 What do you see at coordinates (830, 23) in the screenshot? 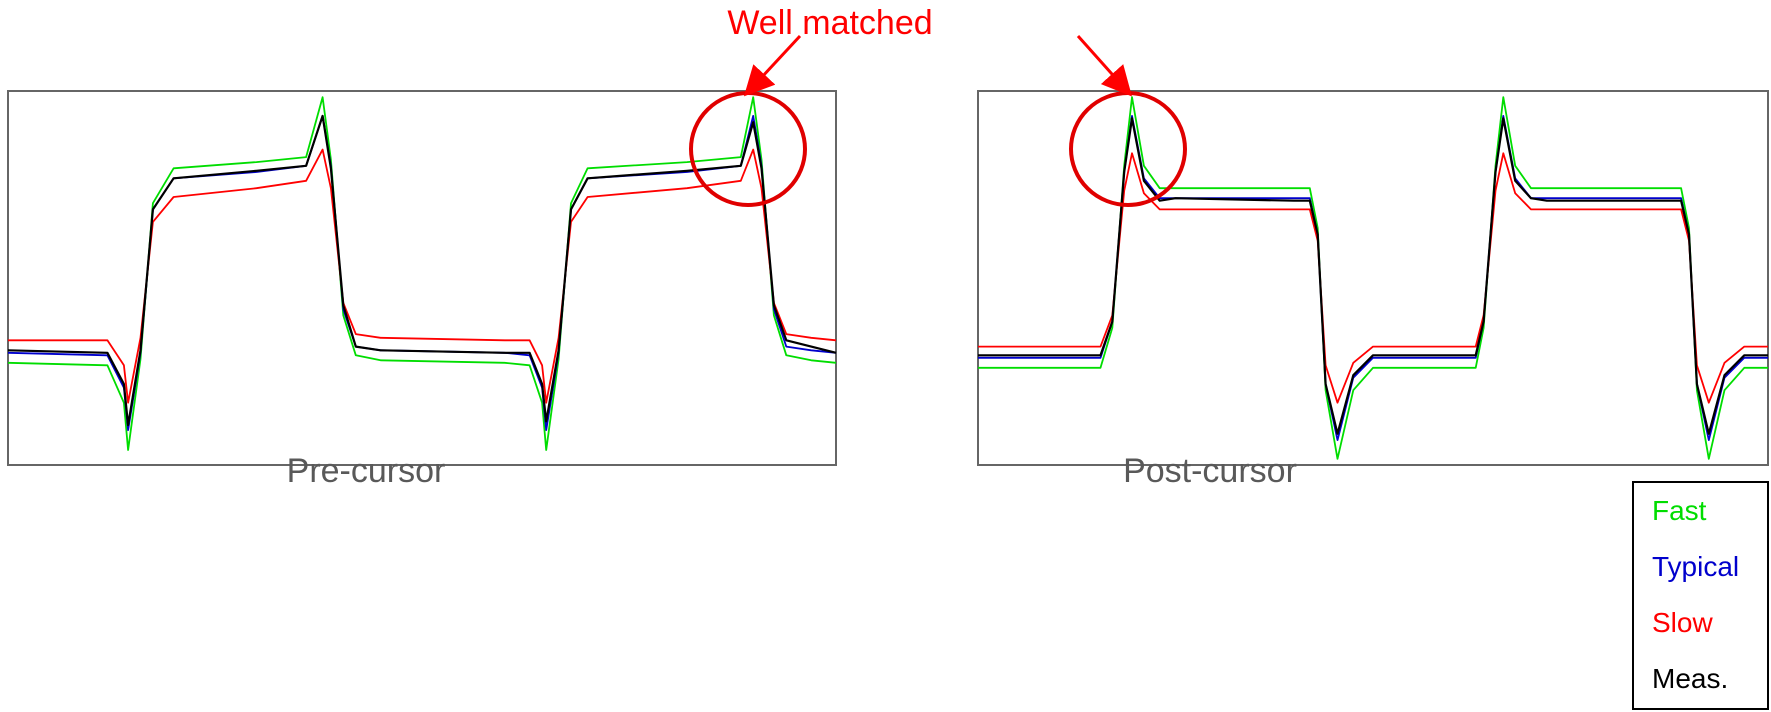
I see `annotation-label: Well matched` at bounding box center [830, 23].